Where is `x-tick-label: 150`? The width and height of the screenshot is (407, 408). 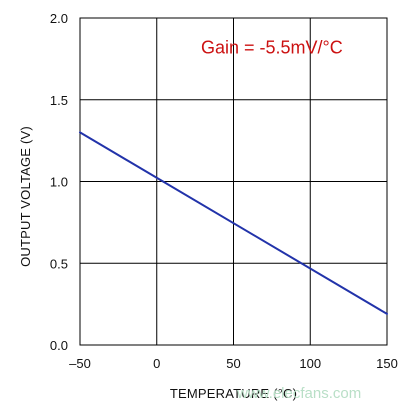 x-tick-label: 150 is located at coordinates (387, 363).